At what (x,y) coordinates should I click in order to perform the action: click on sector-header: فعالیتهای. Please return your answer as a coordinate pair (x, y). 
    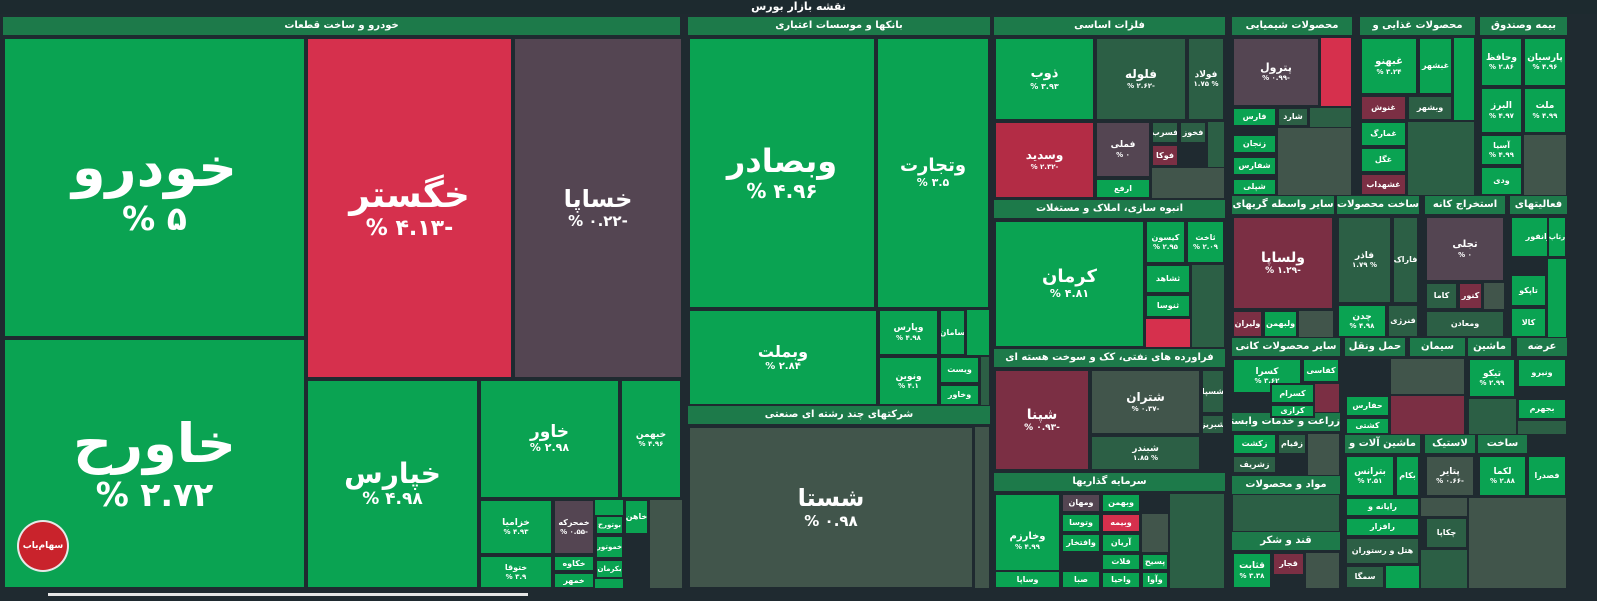
    Looking at the image, I should click on (1538, 205).